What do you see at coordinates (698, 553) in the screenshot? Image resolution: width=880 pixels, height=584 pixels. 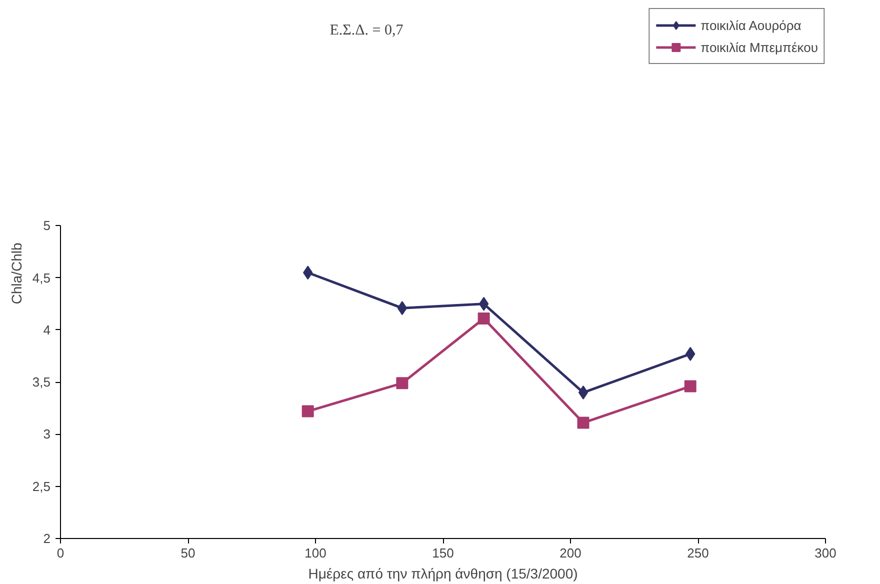 I see `x-tick-label: 250` at bounding box center [698, 553].